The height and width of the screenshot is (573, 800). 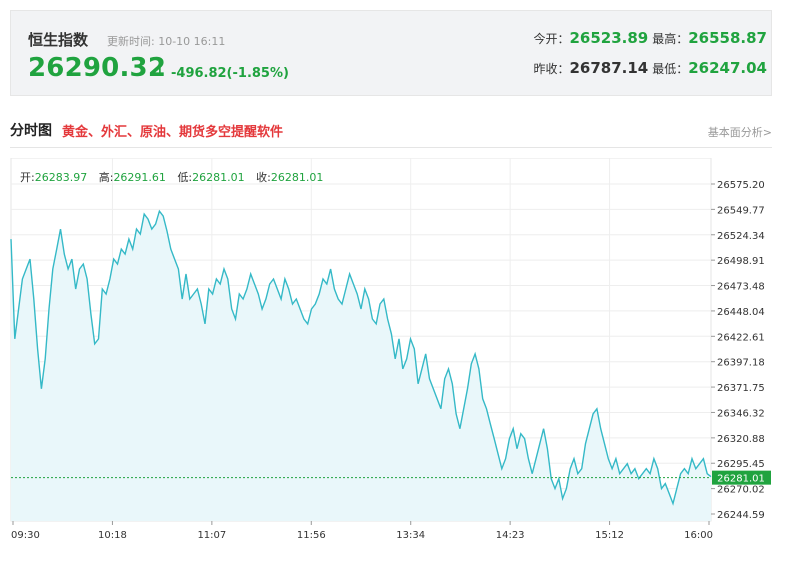 What do you see at coordinates (31, 131) in the screenshot?
I see `section-title: 分时图` at bounding box center [31, 131].